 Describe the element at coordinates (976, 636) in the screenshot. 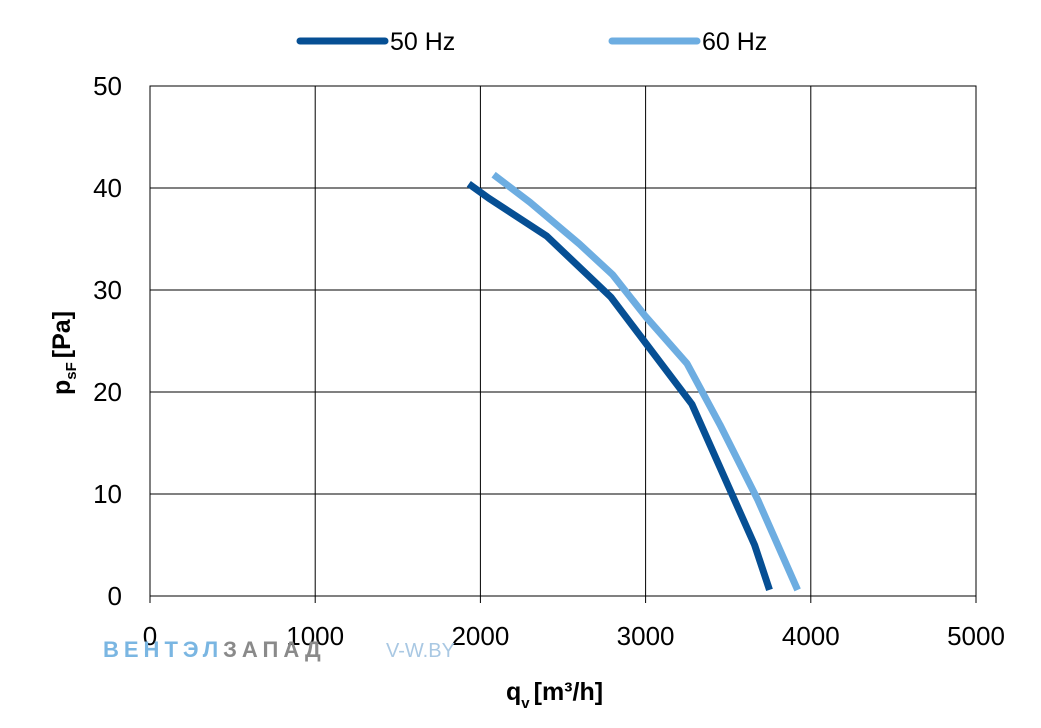

I see `x-tick-label: 5000` at that location.